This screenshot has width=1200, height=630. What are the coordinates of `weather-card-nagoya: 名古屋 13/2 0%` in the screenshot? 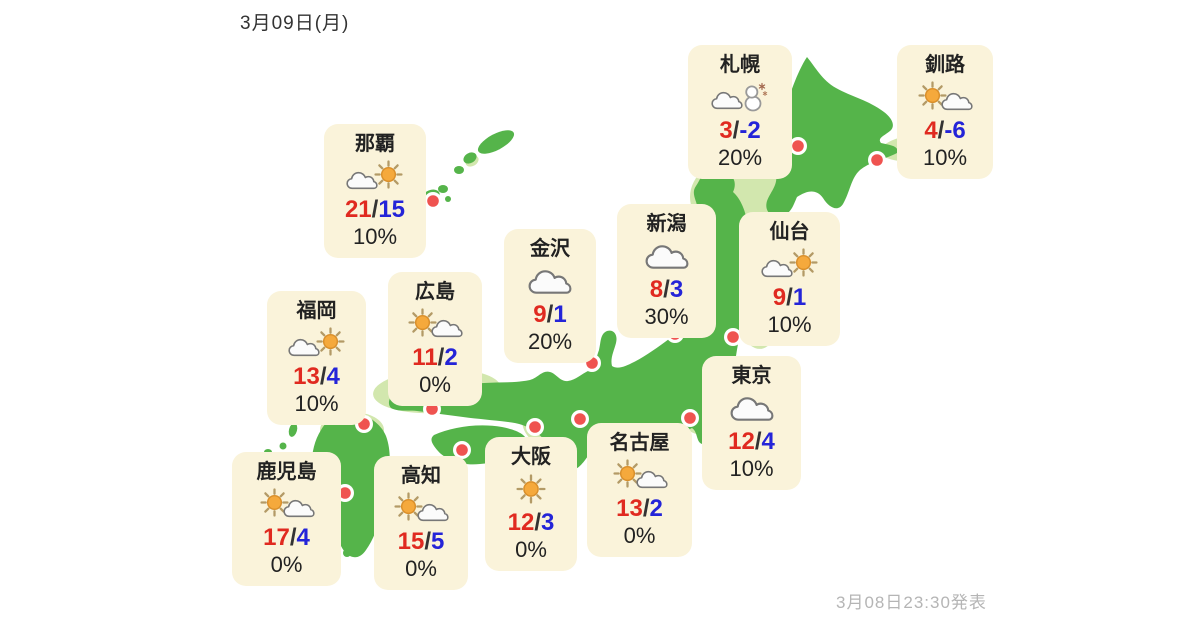 It's located at (639, 490).